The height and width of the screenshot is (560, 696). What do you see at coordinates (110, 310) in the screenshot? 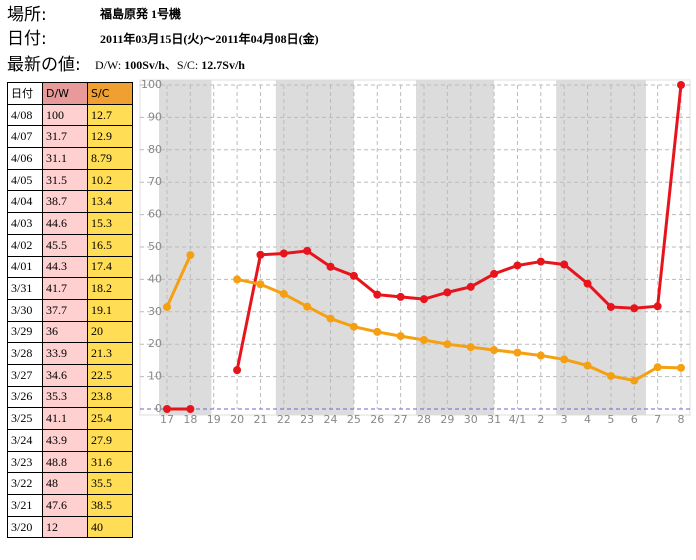
I see `table-cell: 19.1` at bounding box center [110, 310].